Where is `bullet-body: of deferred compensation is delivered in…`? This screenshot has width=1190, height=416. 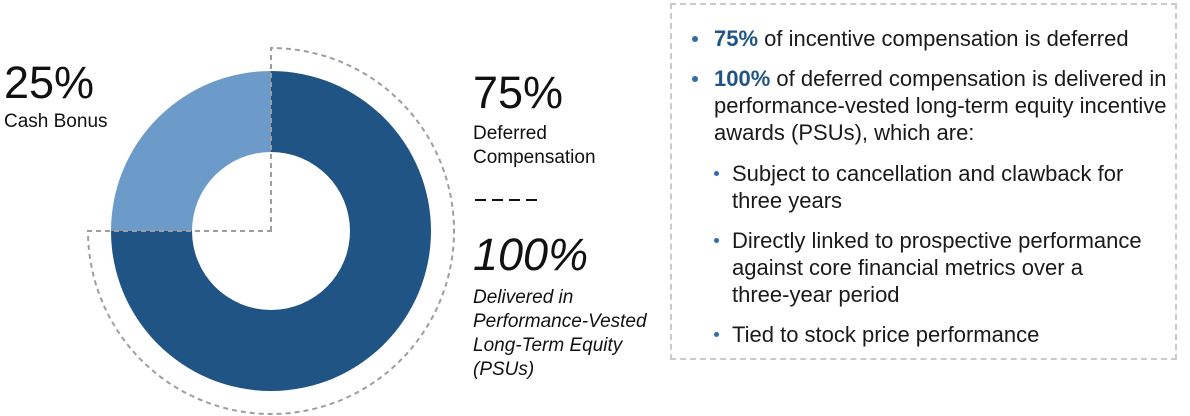 bullet-body: of deferred compensation is delivered in… is located at coordinates (940, 105).